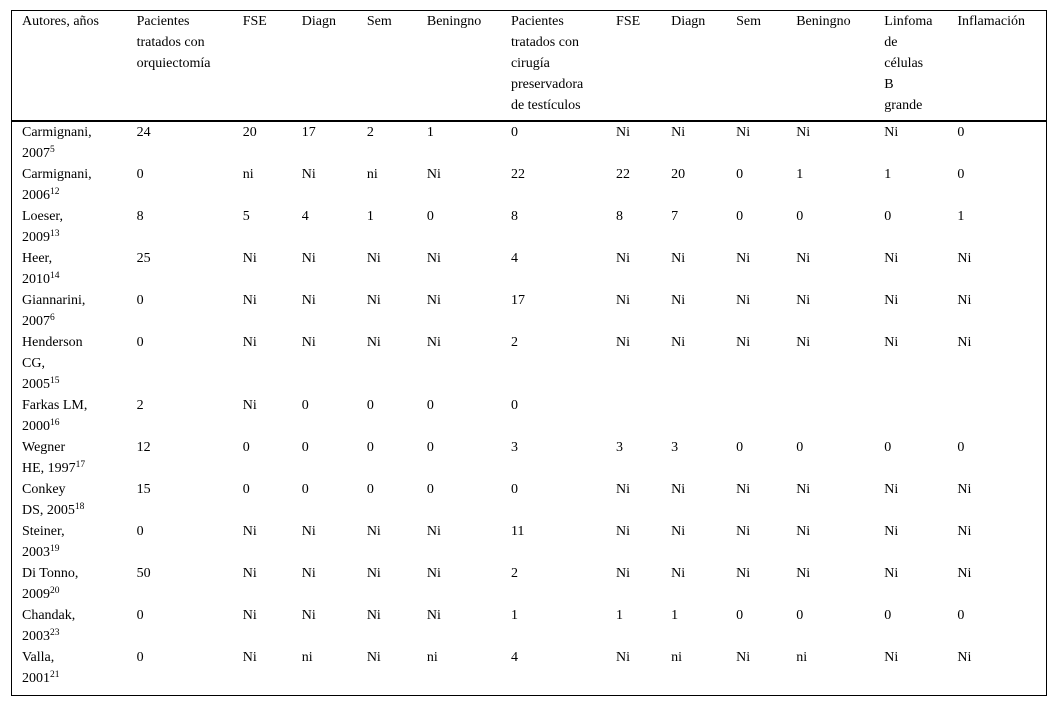 The image size is (1058, 707). Describe the element at coordinates (517, 531) in the screenshot. I see `data-cell: 11` at that location.